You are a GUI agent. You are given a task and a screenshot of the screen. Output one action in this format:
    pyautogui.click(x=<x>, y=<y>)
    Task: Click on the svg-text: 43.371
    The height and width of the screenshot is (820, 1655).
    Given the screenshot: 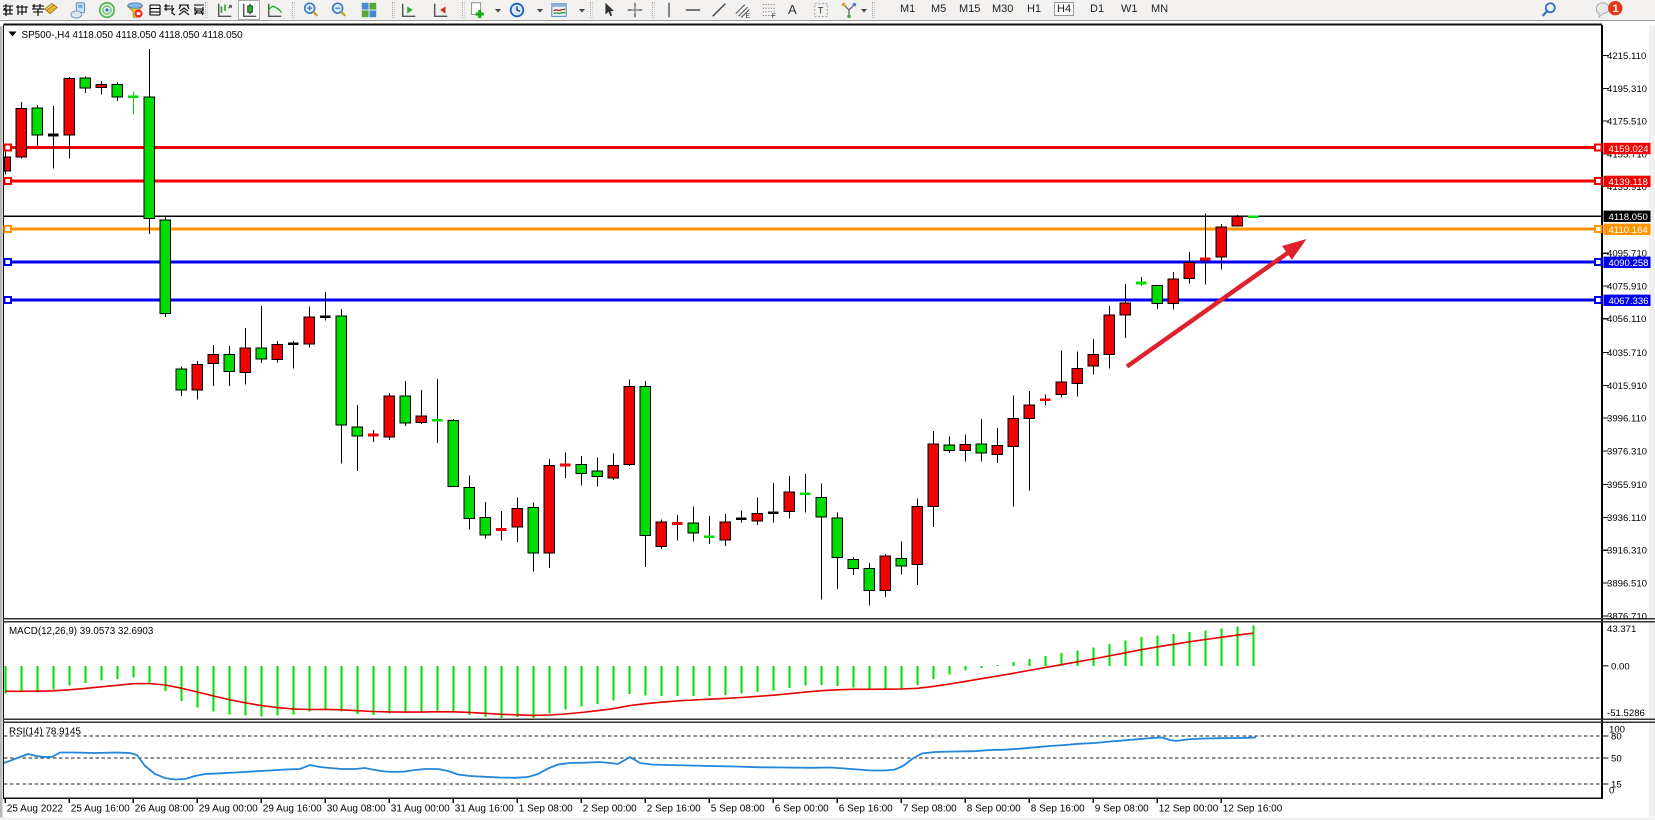 What is the action you would take?
    pyautogui.click(x=1621, y=629)
    